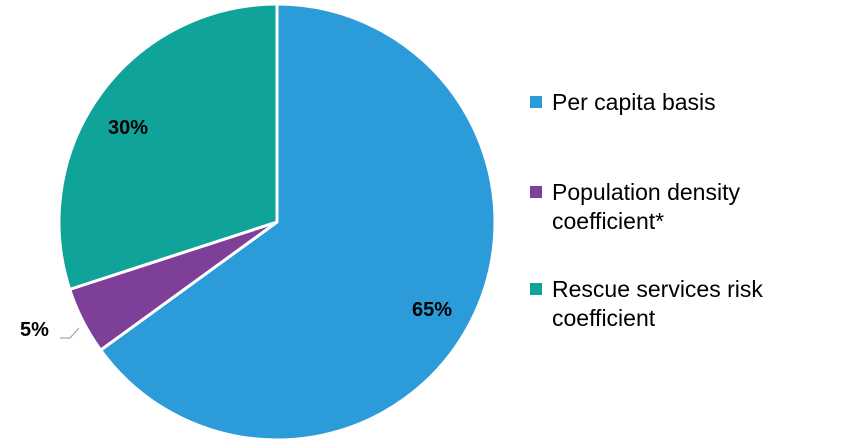 This screenshot has width=863, height=442. I want to click on data-label-per-capita: 65%, so click(432, 310).